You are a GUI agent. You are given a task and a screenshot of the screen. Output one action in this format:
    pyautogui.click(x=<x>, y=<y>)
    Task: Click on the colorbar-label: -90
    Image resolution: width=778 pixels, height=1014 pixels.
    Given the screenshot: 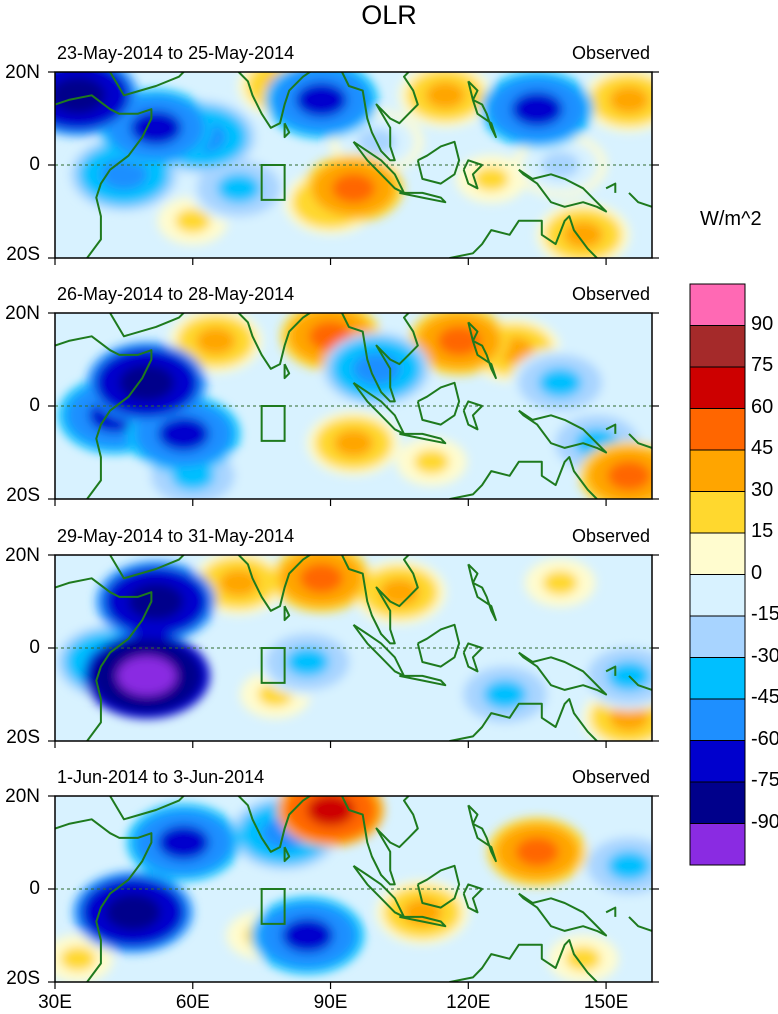 What is the action you would take?
    pyautogui.click(x=764, y=821)
    